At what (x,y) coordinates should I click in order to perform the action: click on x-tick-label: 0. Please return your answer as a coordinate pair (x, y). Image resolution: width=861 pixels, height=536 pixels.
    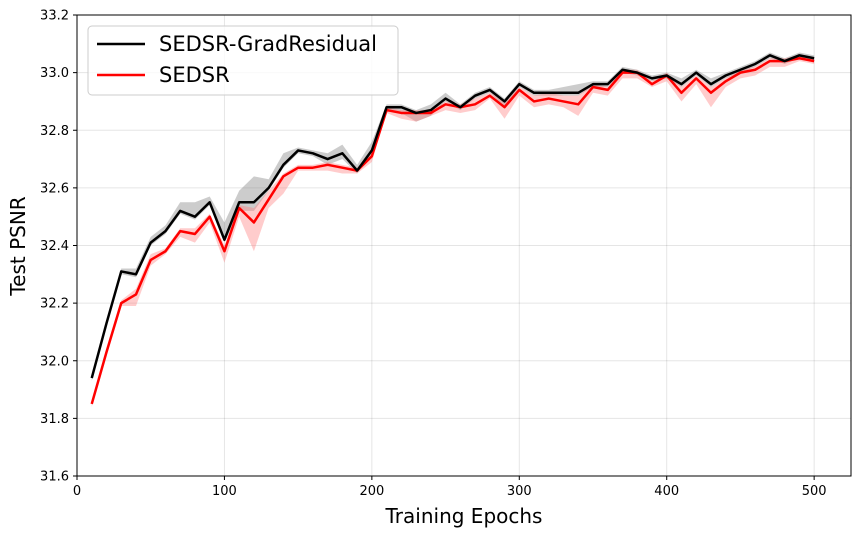
    Looking at the image, I should click on (77, 491).